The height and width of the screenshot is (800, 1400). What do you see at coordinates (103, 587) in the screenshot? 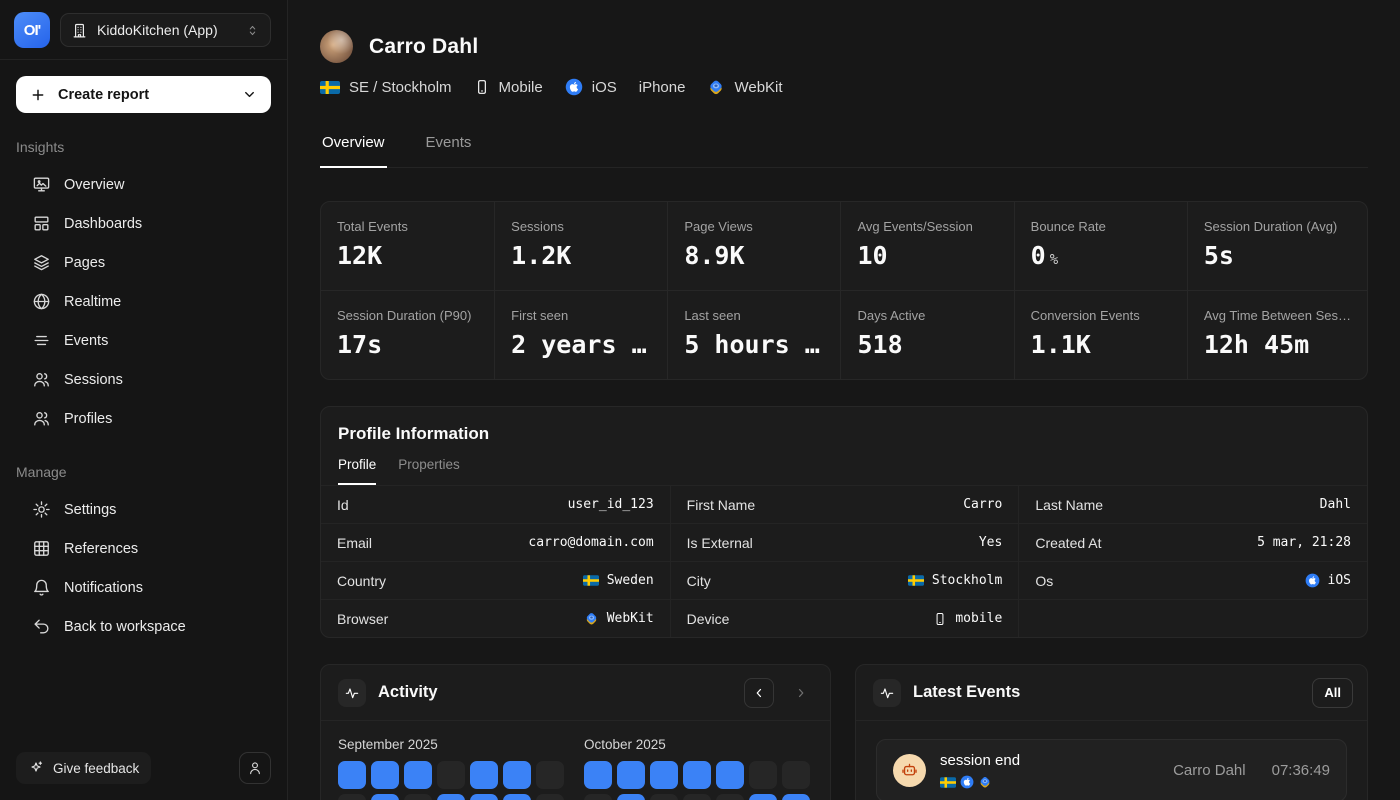
I see `sidebar-item-label: Notifications` at bounding box center [103, 587].